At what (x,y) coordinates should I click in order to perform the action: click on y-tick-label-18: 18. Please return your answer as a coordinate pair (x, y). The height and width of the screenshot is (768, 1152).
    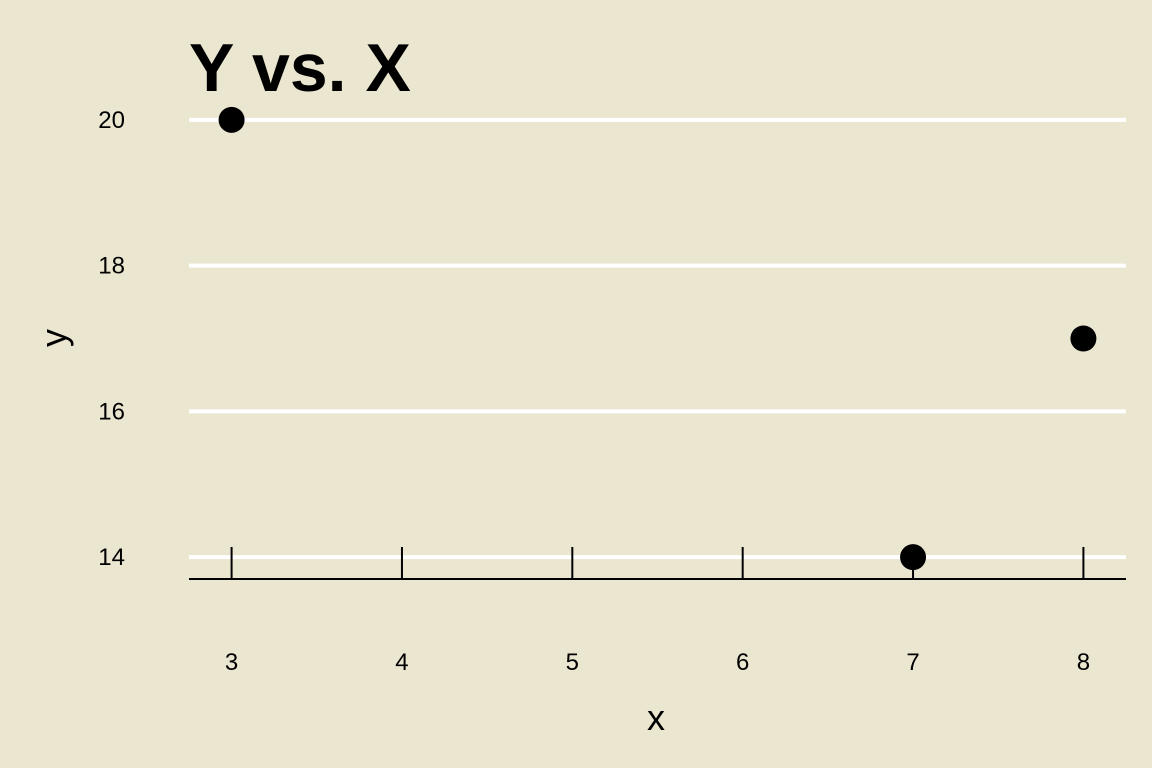
    Looking at the image, I should click on (111, 266).